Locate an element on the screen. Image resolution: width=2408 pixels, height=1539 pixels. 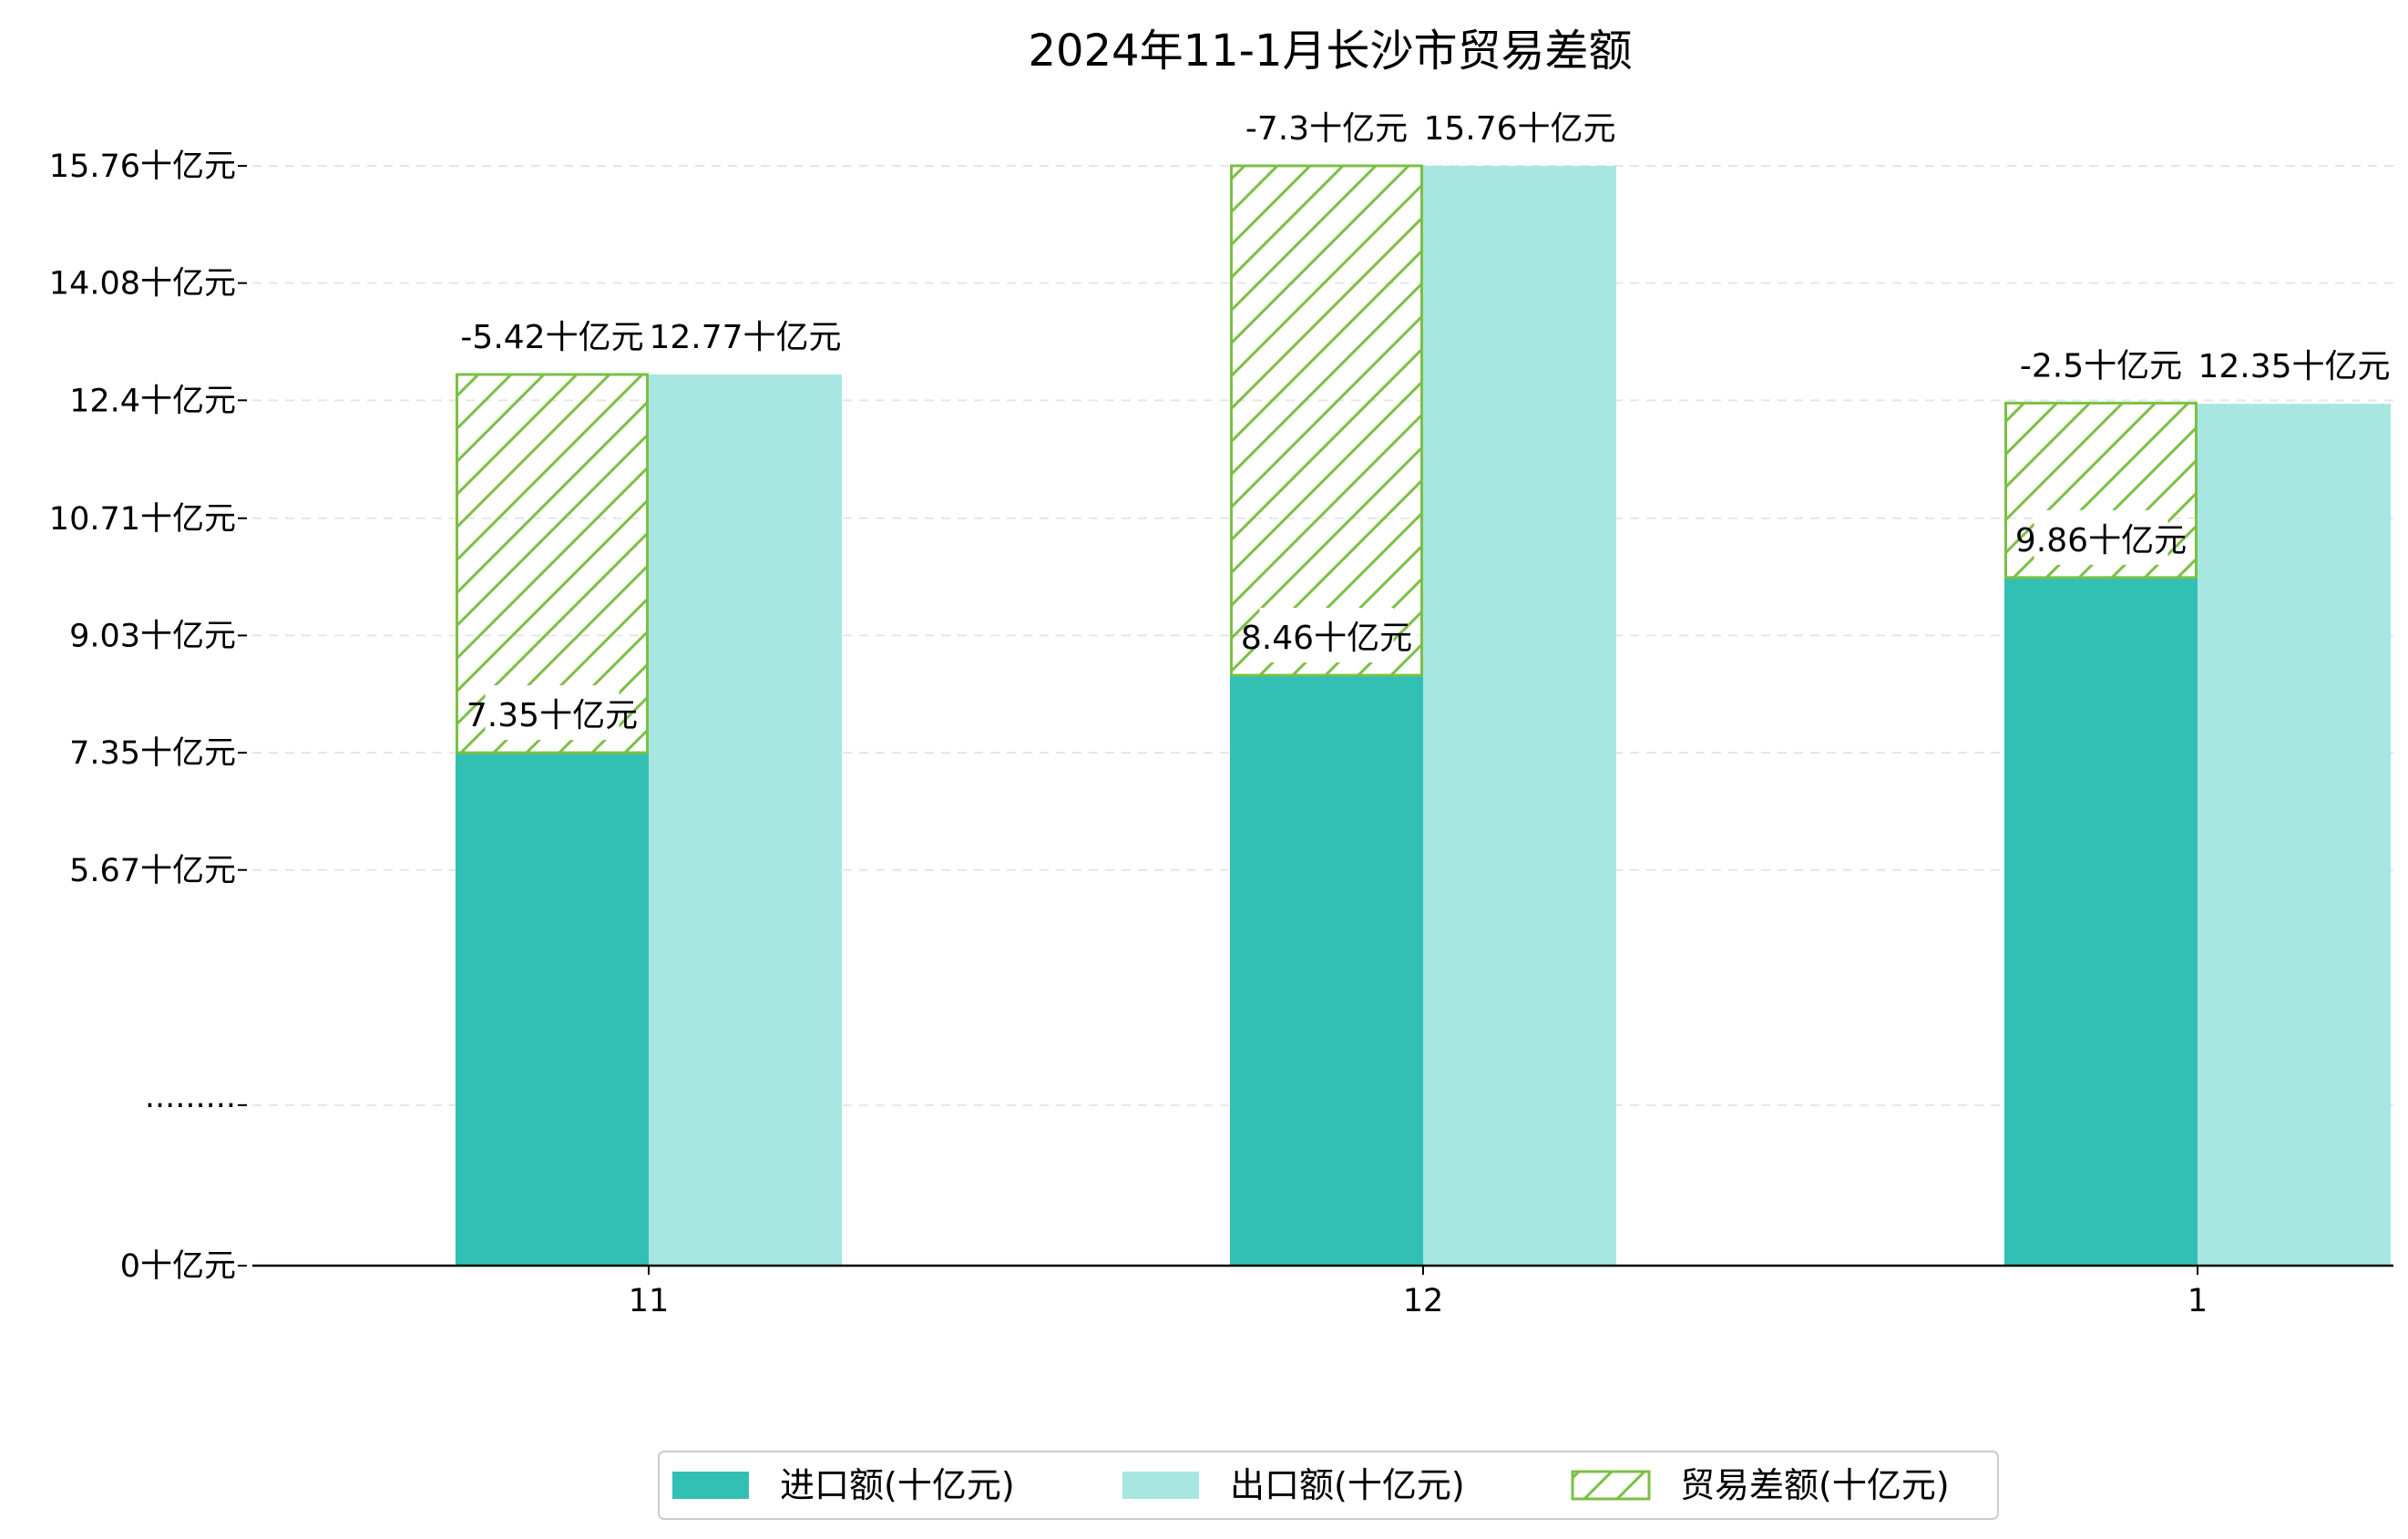
y-tick-label: 5.67十亿元 is located at coordinates (153, 871).